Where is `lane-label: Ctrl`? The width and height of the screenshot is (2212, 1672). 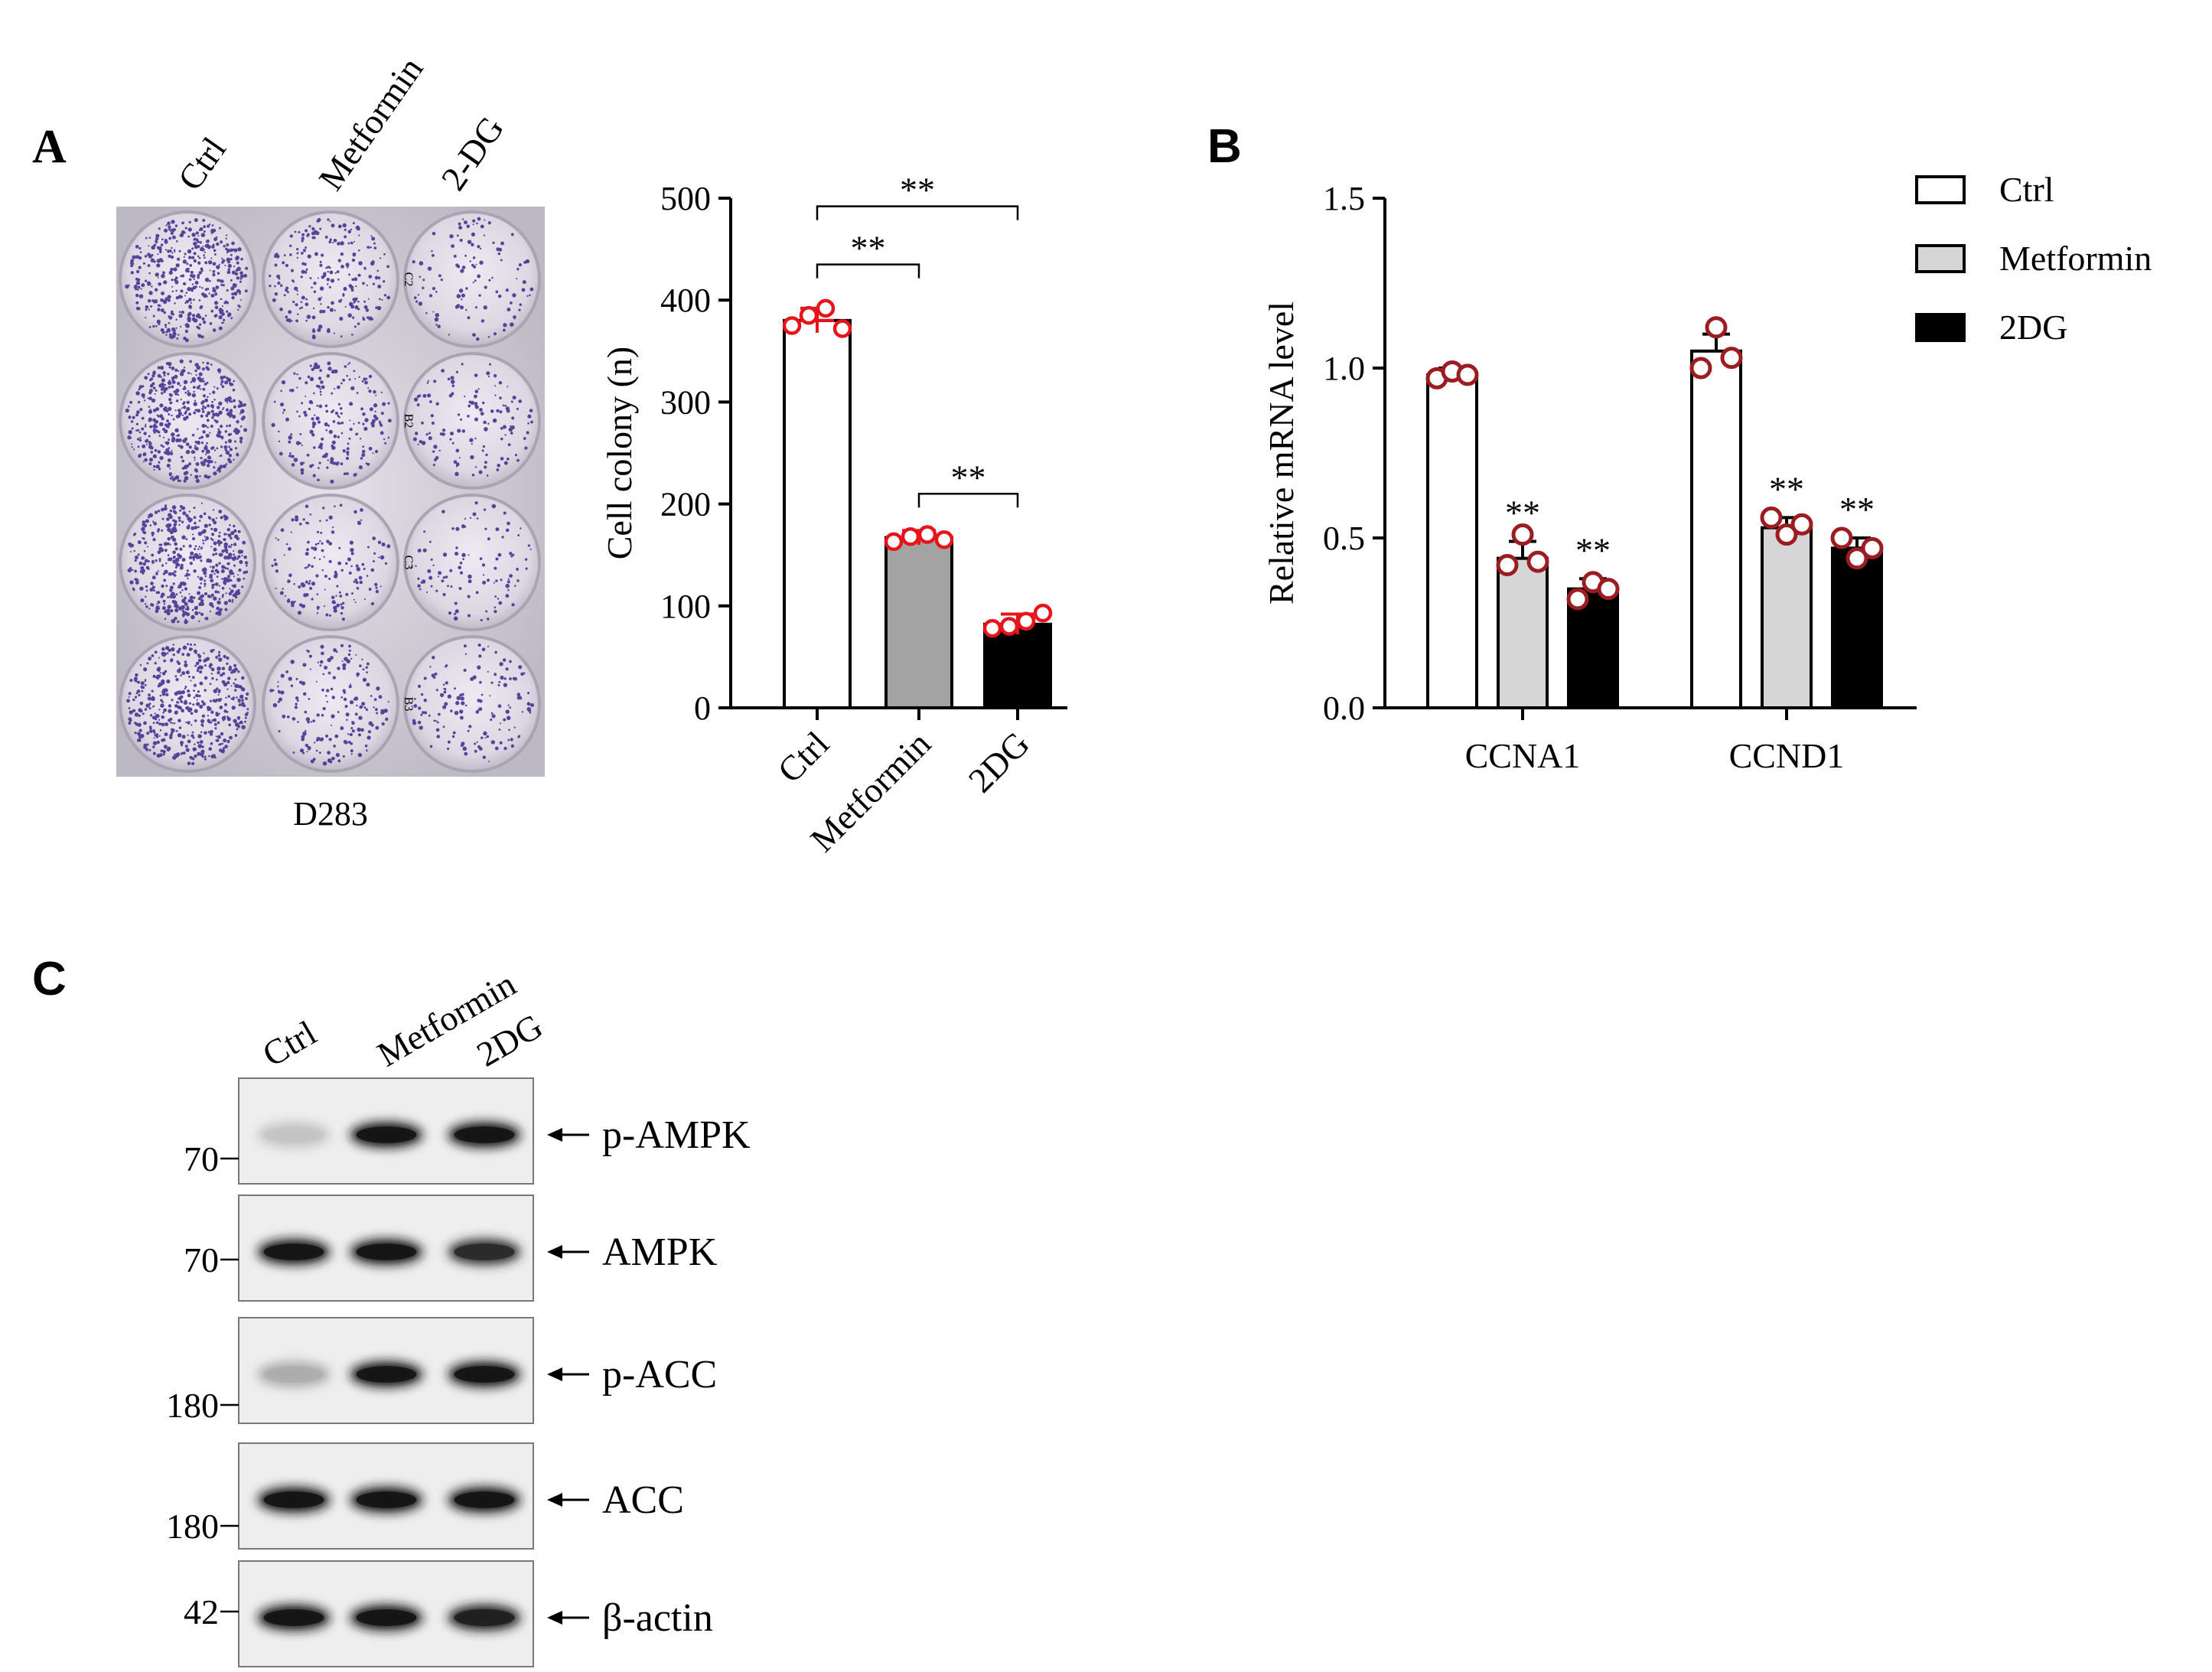
lane-label: Ctrl is located at coordinates (289, 1043).